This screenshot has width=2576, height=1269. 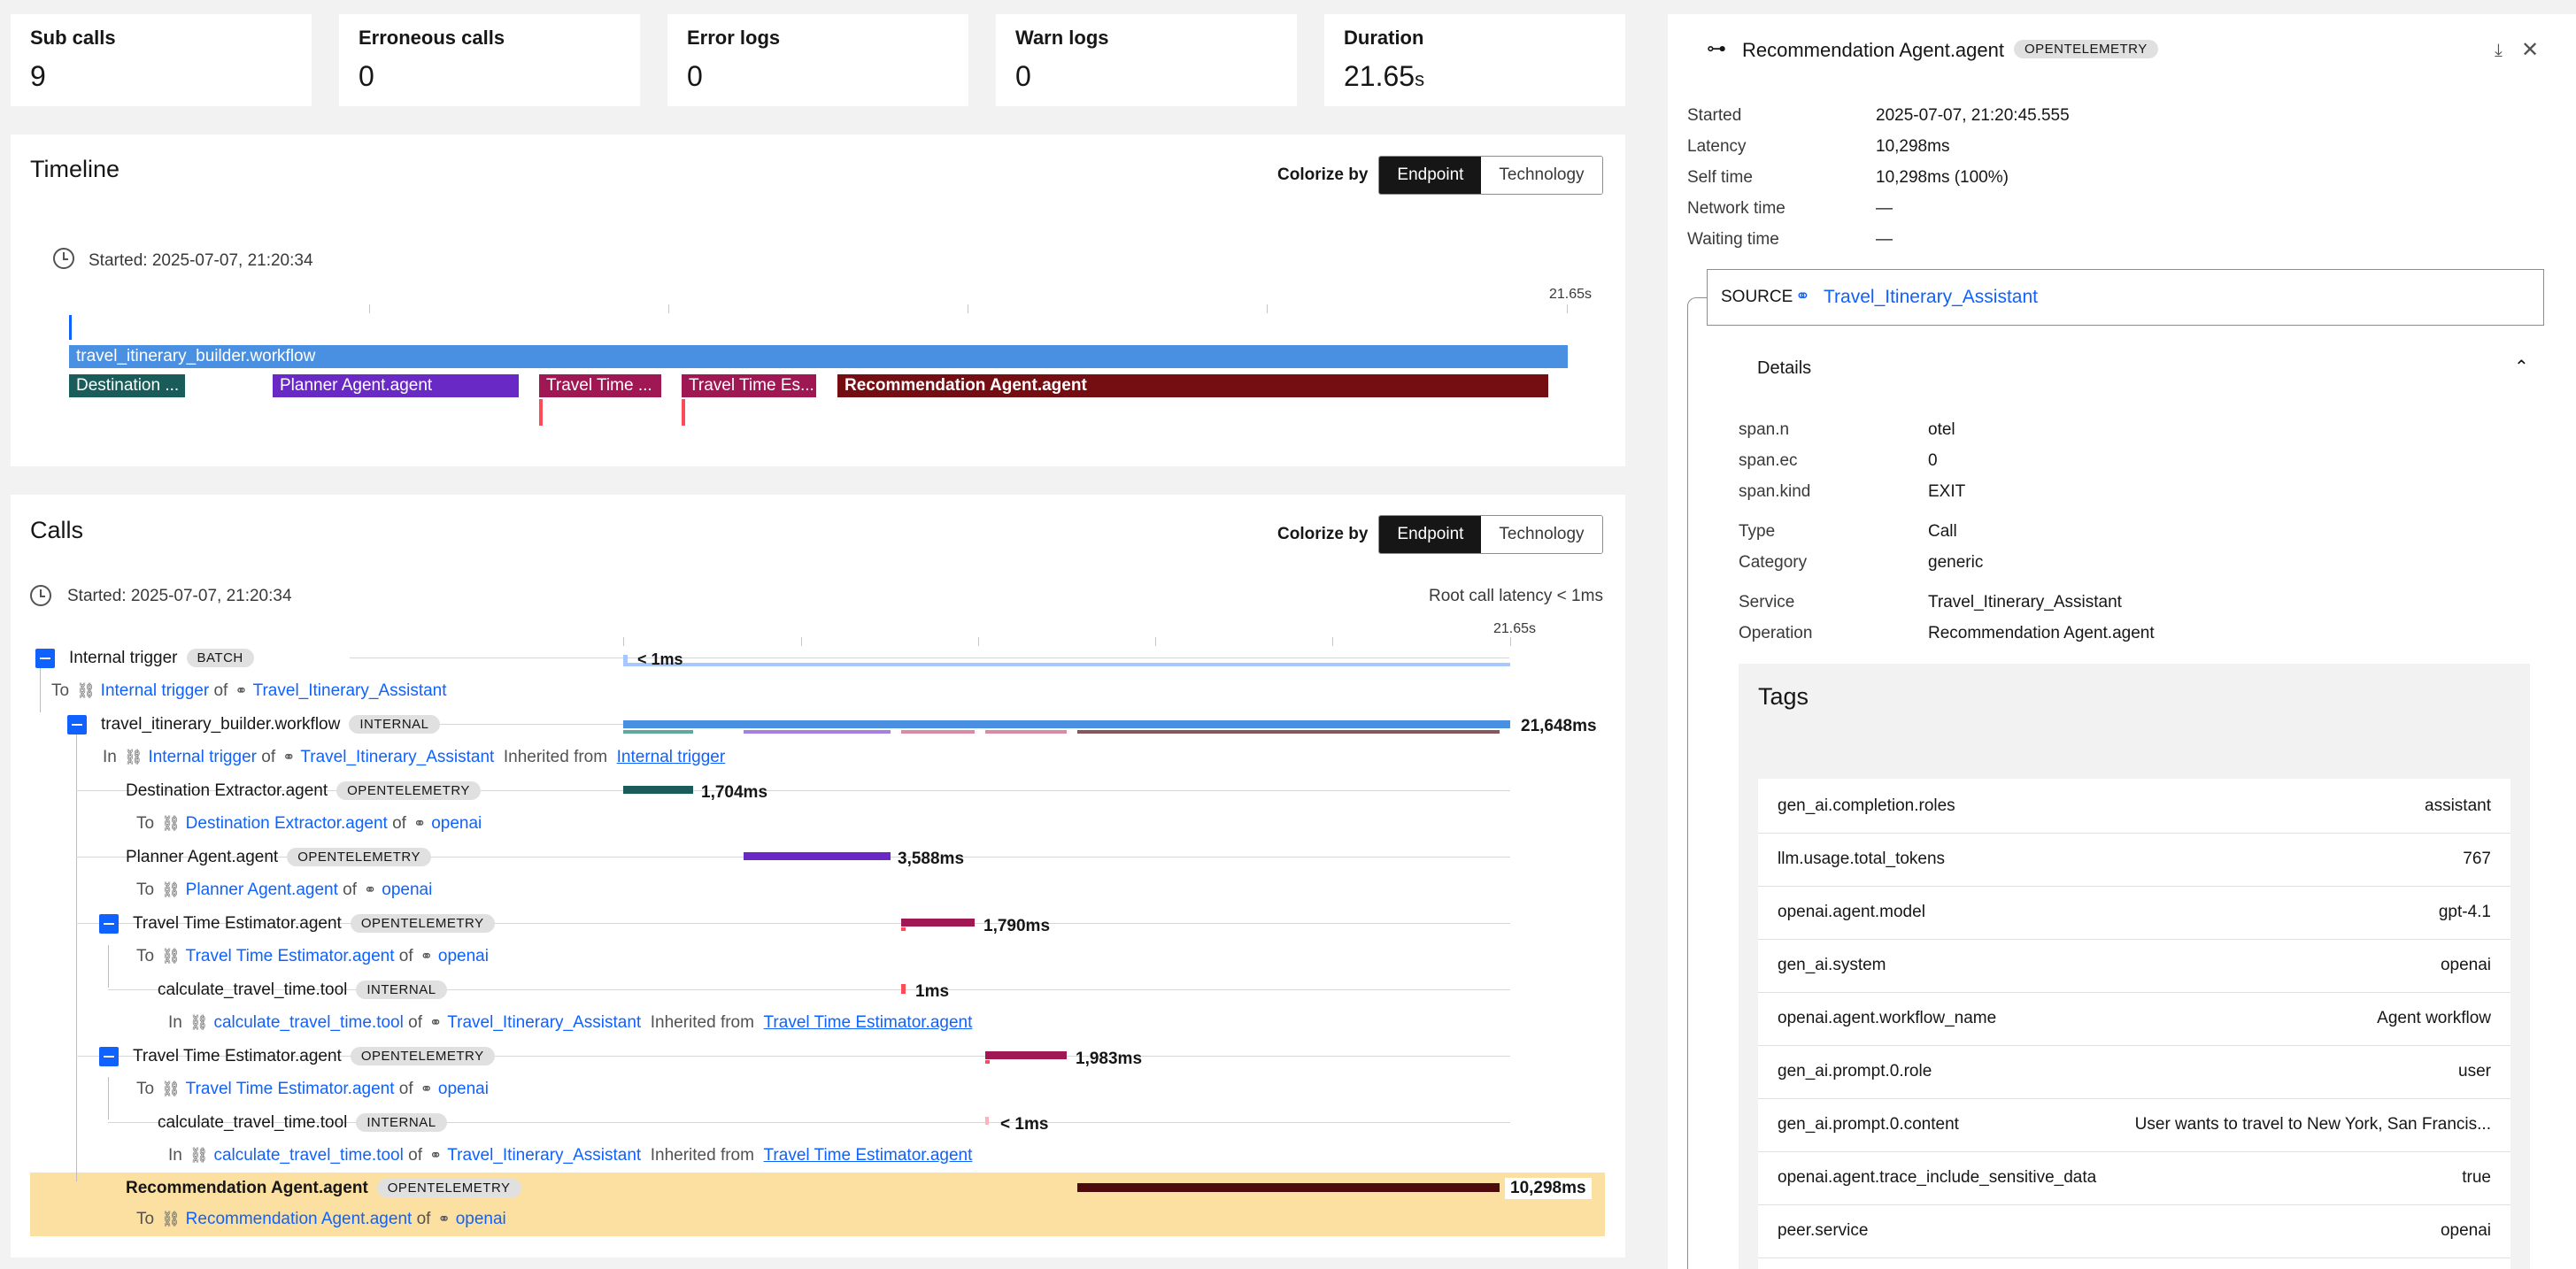 What do you see at coordinates (423, 1219) in the screenshot?
I see `of-label: of` at bounding box center [423, 1219].